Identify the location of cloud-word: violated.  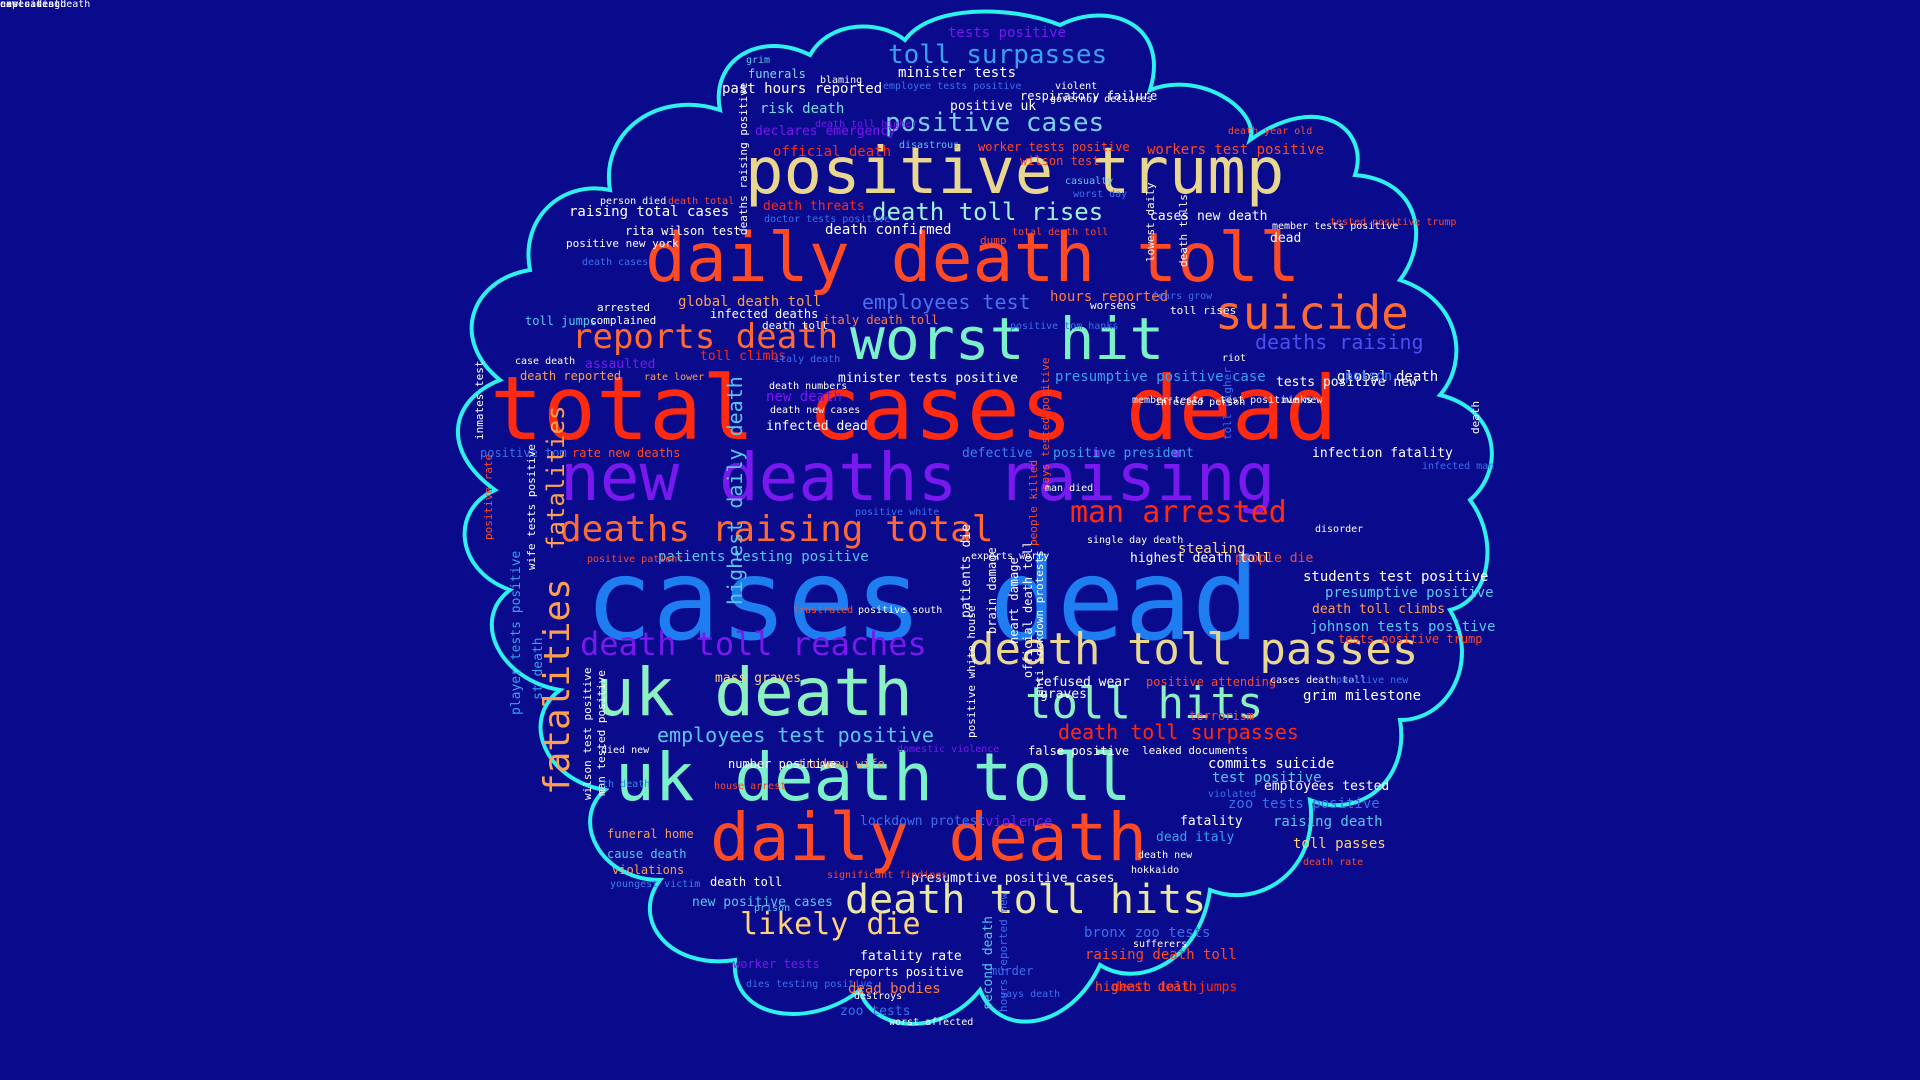
(1232, 794).